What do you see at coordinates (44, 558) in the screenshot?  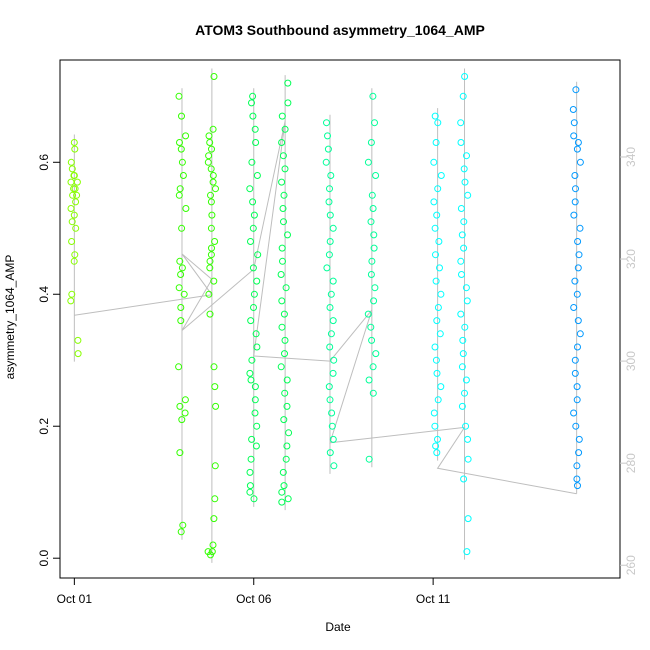 I see `y-tick-label: 0.0` at bounding box center [44, 558].